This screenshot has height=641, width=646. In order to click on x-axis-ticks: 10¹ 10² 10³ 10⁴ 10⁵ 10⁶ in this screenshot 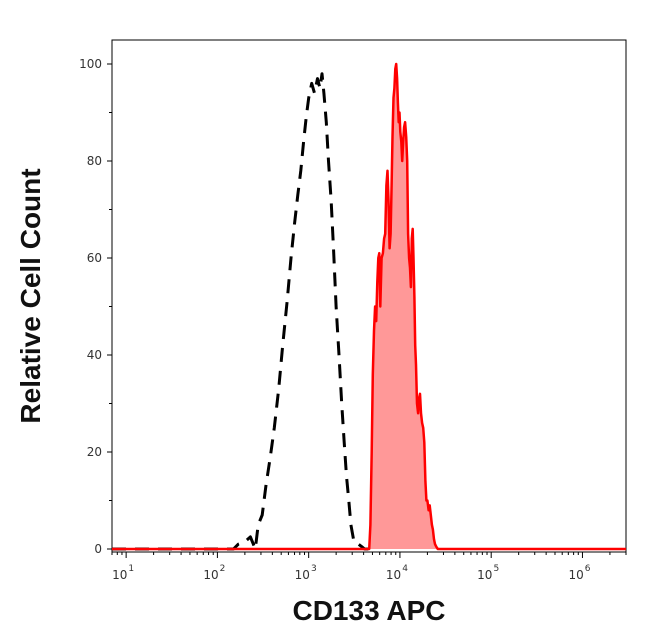, I will do `click(369, 567)`.